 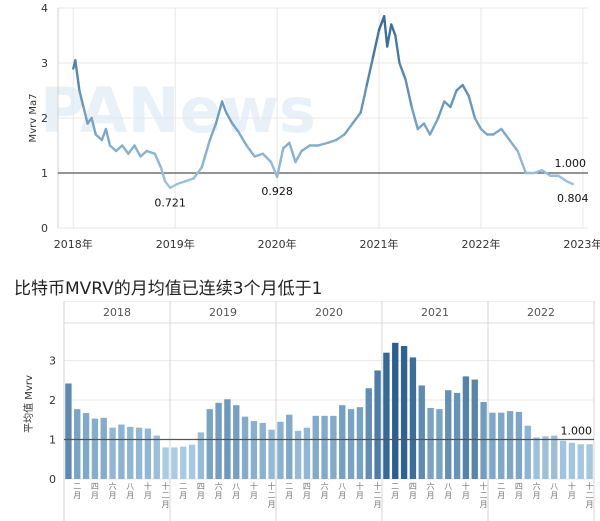 What do you see at coordinates (28, 404) in the screenshot?
I see `y-axis-label: 平均值 Mvrv` at bounding box center [28, 404].